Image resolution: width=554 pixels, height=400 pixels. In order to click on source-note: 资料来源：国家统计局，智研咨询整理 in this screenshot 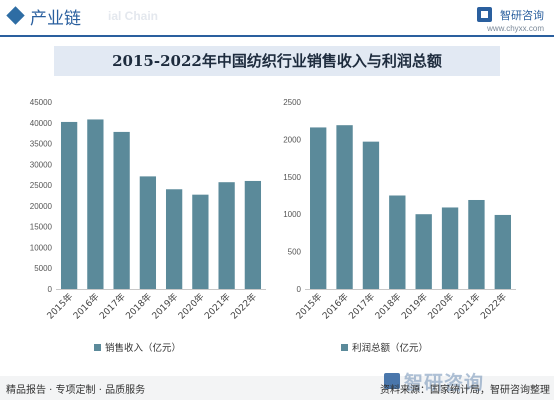, I will do `click(465, 390)`.